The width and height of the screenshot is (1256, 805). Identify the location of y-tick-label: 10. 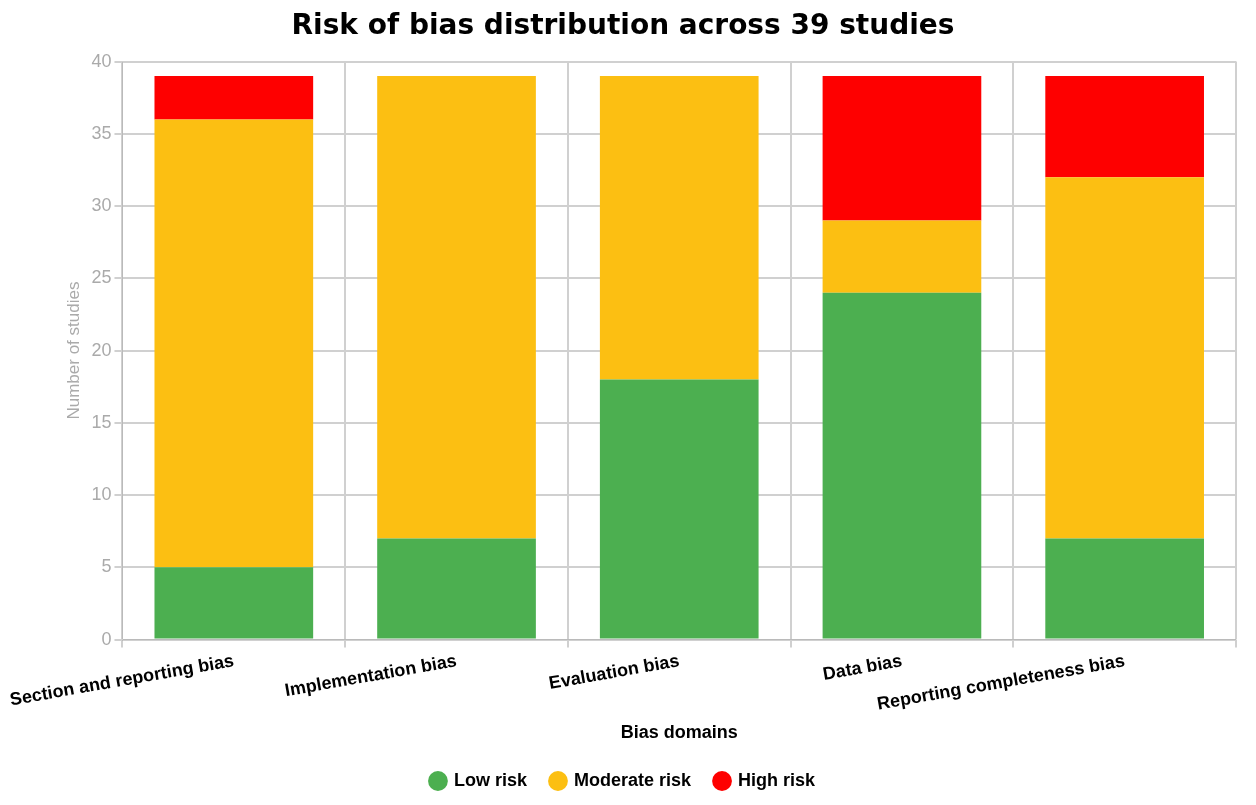
(101, 494).